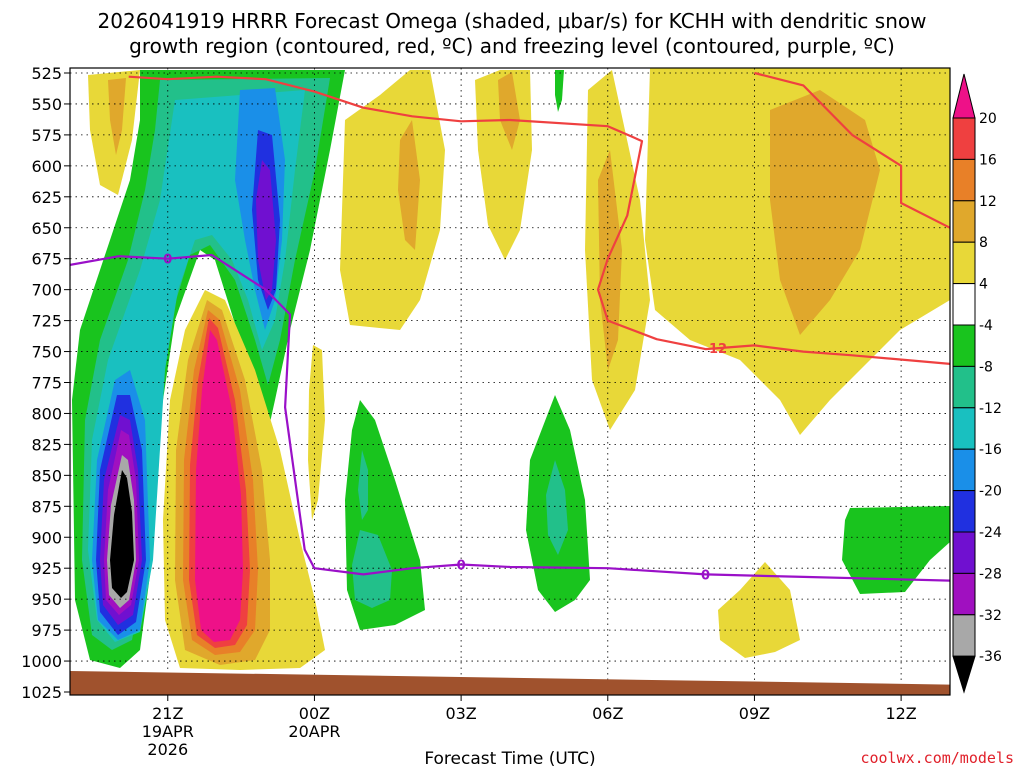  Describe the element at coordinates (167, 749) in the screenshot. I see `x-tick-year: 2026` at that location.